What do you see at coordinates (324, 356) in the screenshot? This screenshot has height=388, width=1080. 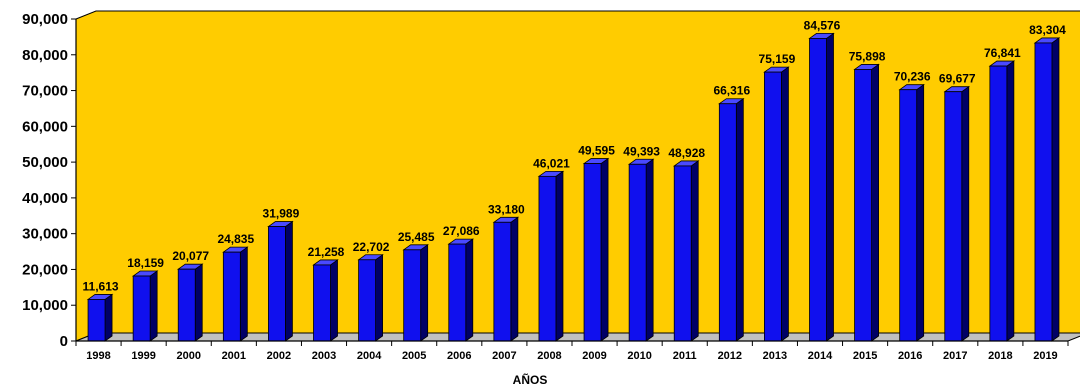 I see `x-tick-label: 2003` at bounding box center [324, 356].